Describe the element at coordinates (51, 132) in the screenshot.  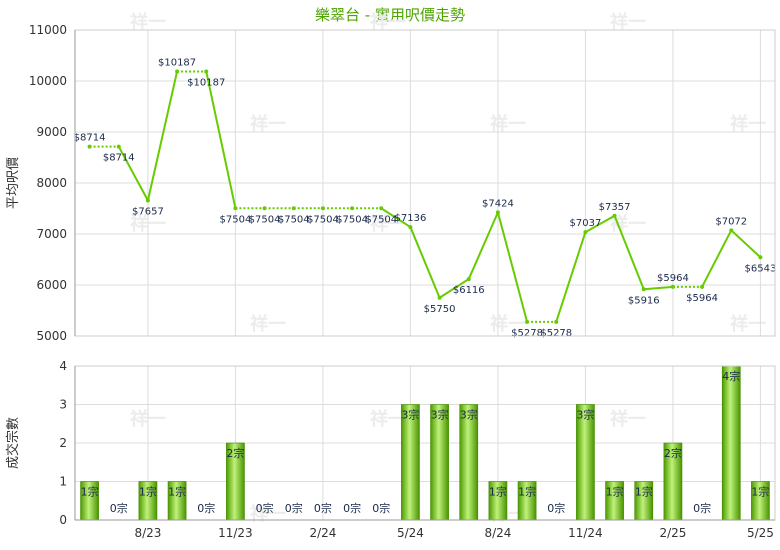
I see `price-y-tick: 9000` at that location.